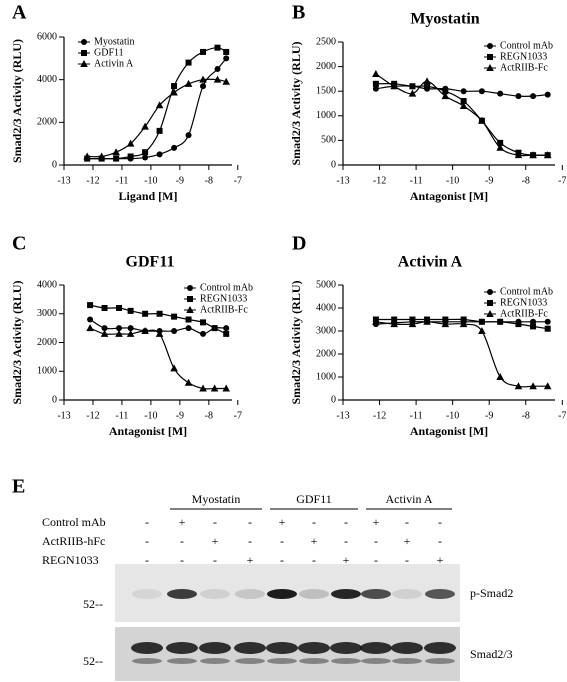 This screenshot has width=567, height=682. I want to click on legend-label: Activin A, so click(114, 63).